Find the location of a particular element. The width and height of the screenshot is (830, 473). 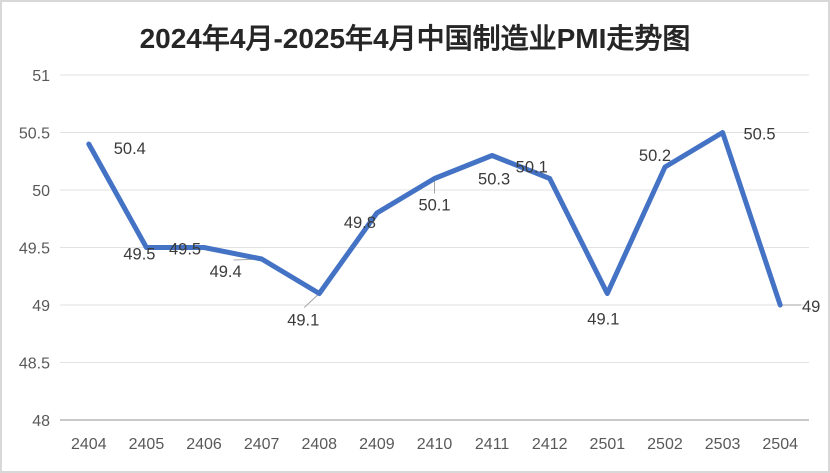

x-axis-tick-label: 2504 is located at coordinates (780, 444).